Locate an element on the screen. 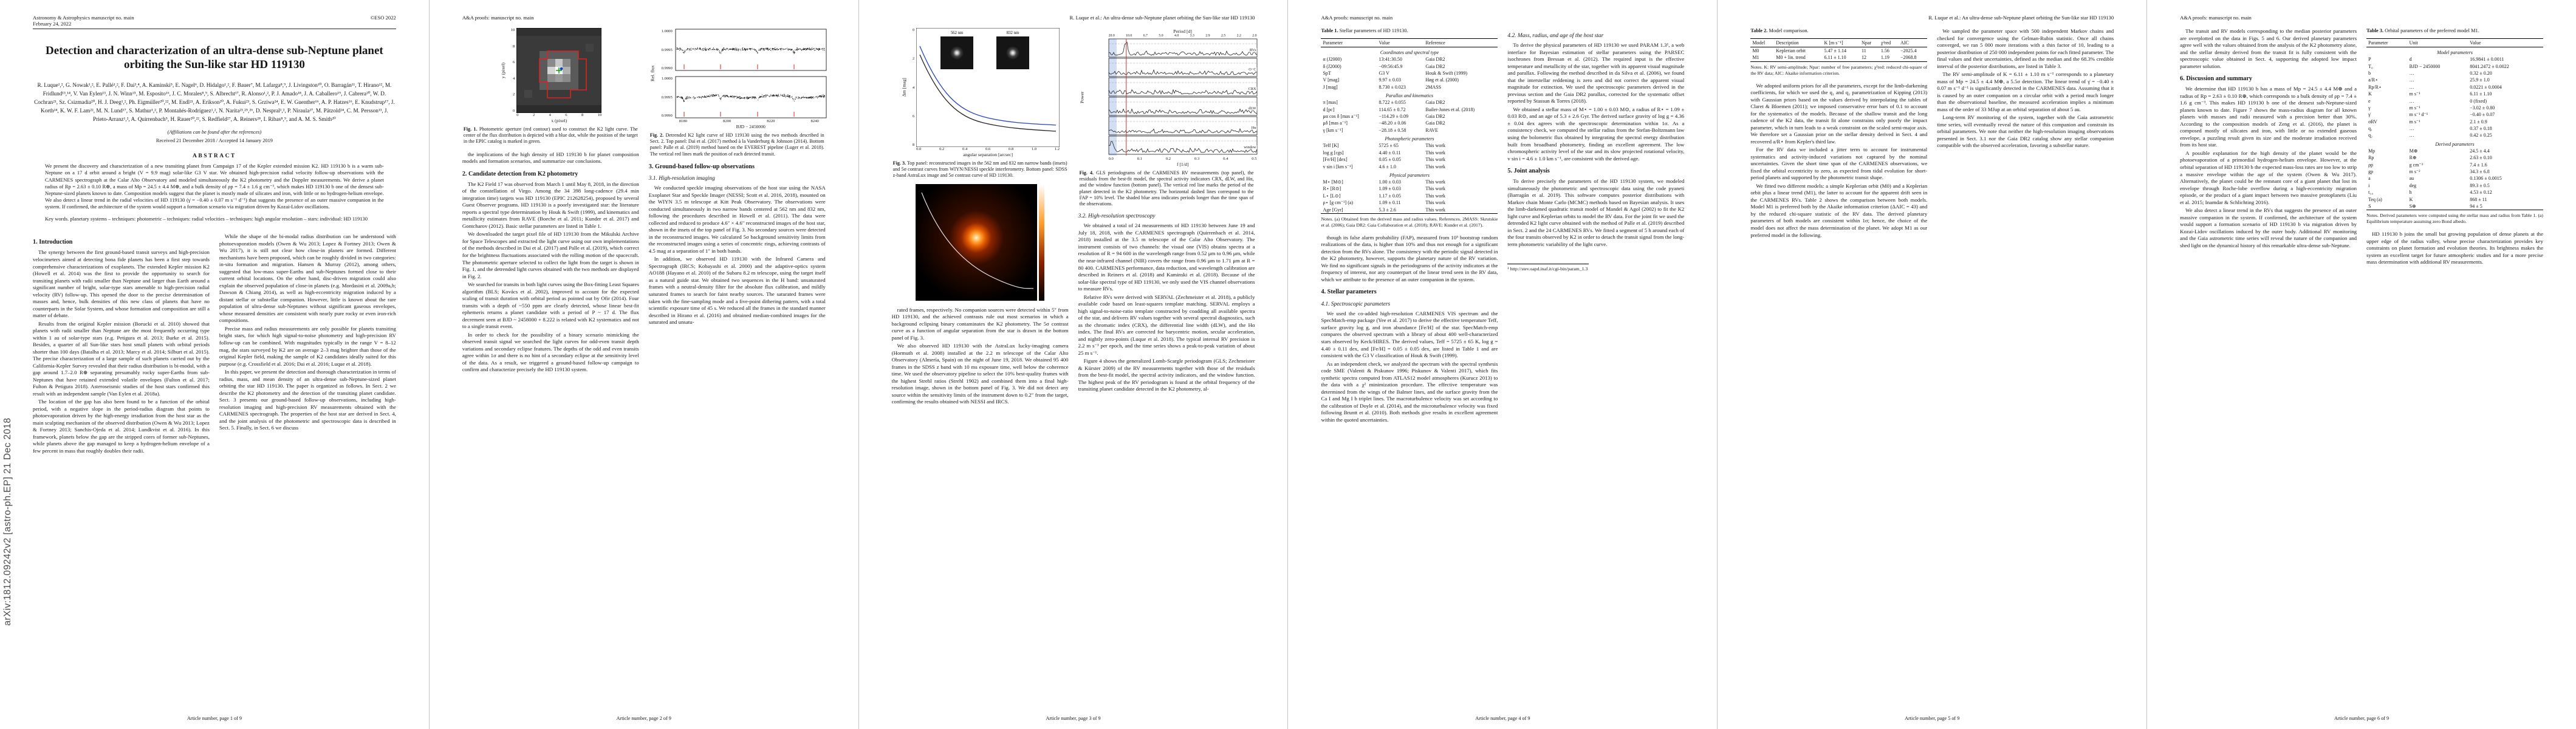 The height and width of the screenshot is (729, 2576). table-cell: i is located at coordinates (2369, 185).